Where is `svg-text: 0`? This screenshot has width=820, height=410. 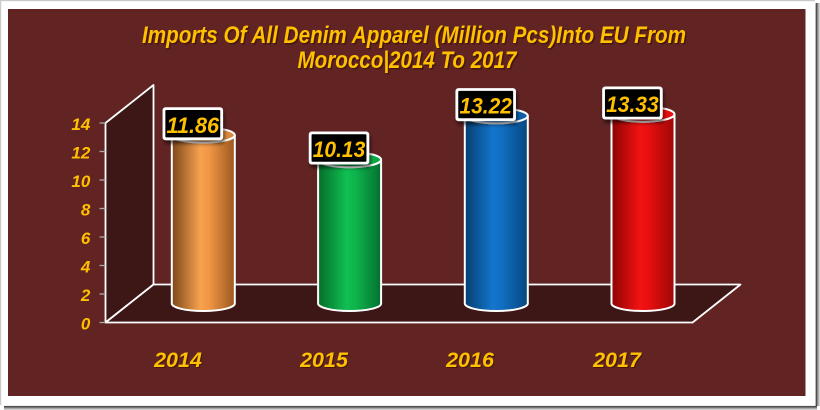
svg-text: 0 is located at coordinates (86, 323).